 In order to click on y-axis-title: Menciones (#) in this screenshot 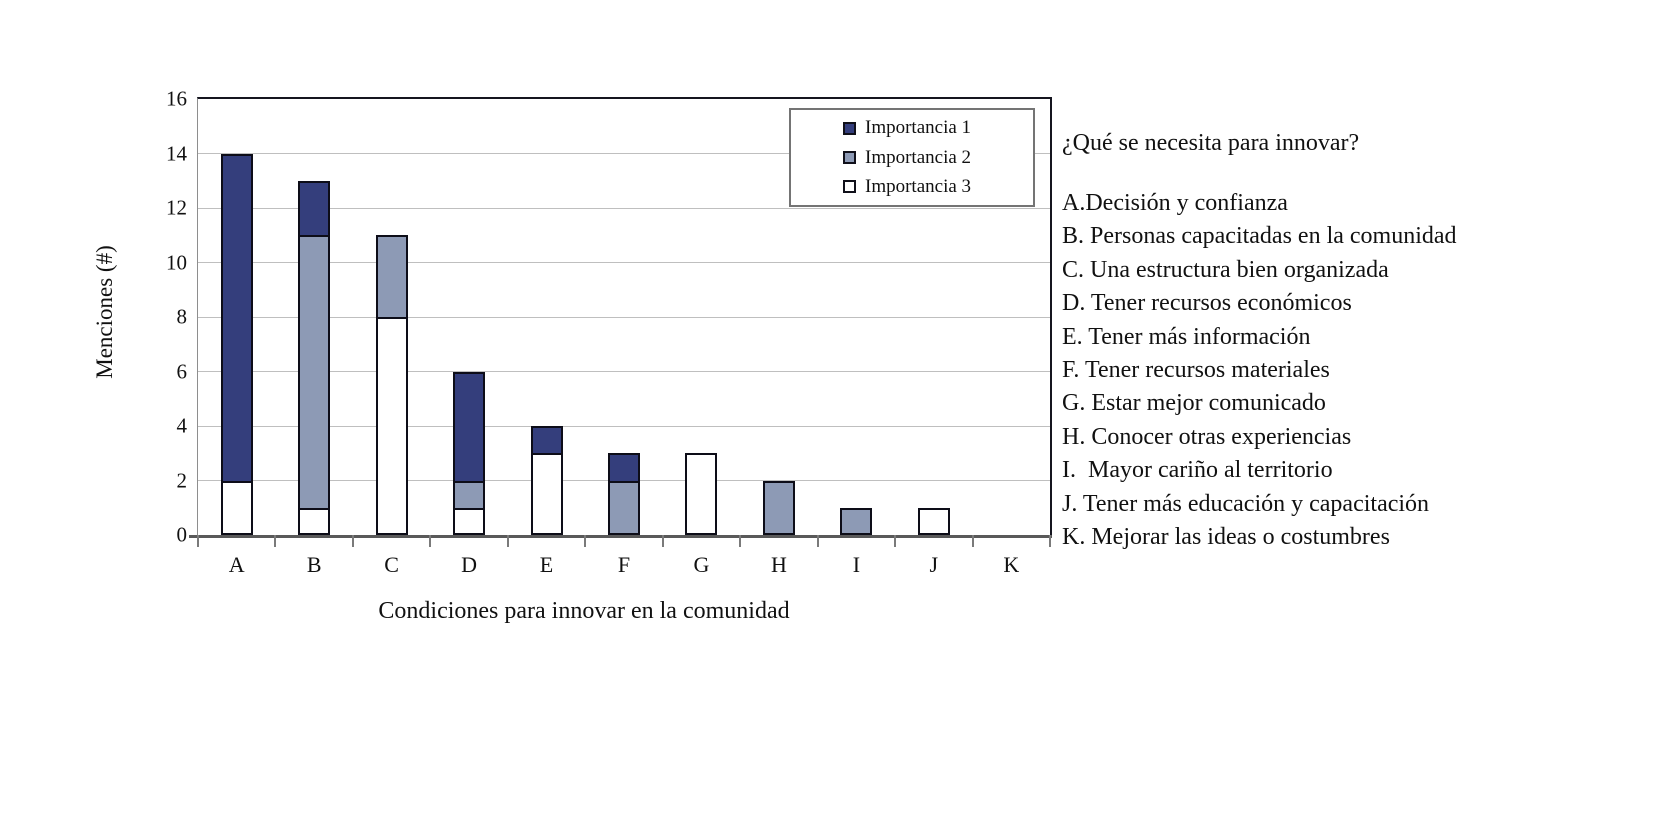, I will do `click(104, 312)`.